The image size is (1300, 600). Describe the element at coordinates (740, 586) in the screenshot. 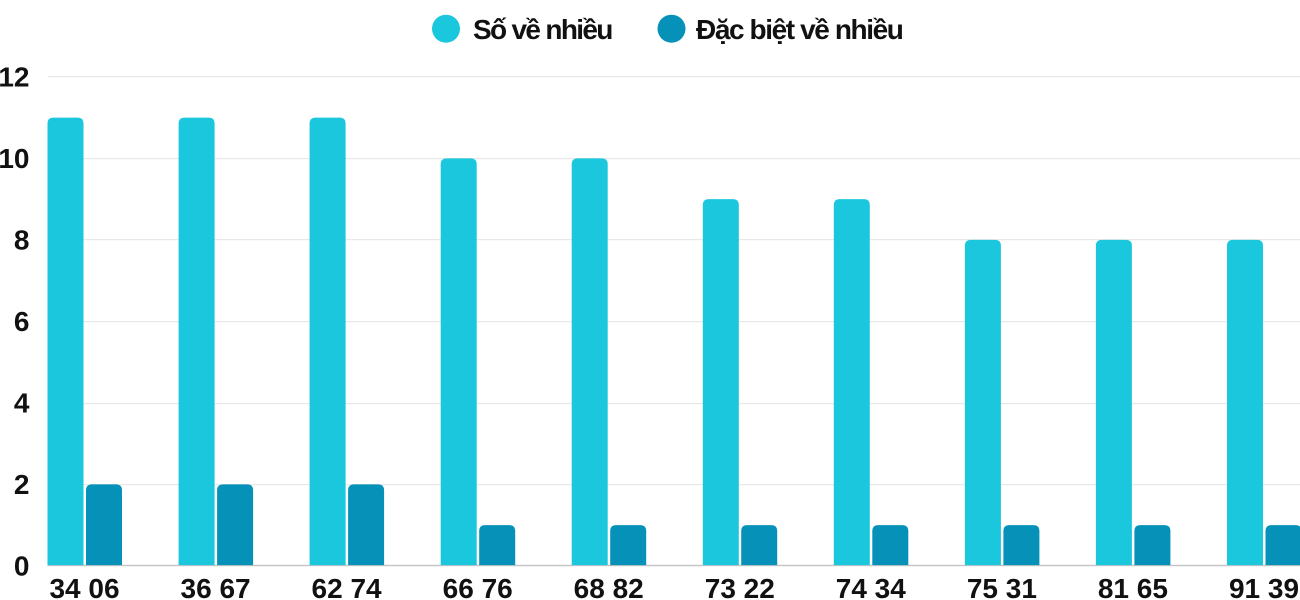

I see `svg-text: 73 22` at that location.